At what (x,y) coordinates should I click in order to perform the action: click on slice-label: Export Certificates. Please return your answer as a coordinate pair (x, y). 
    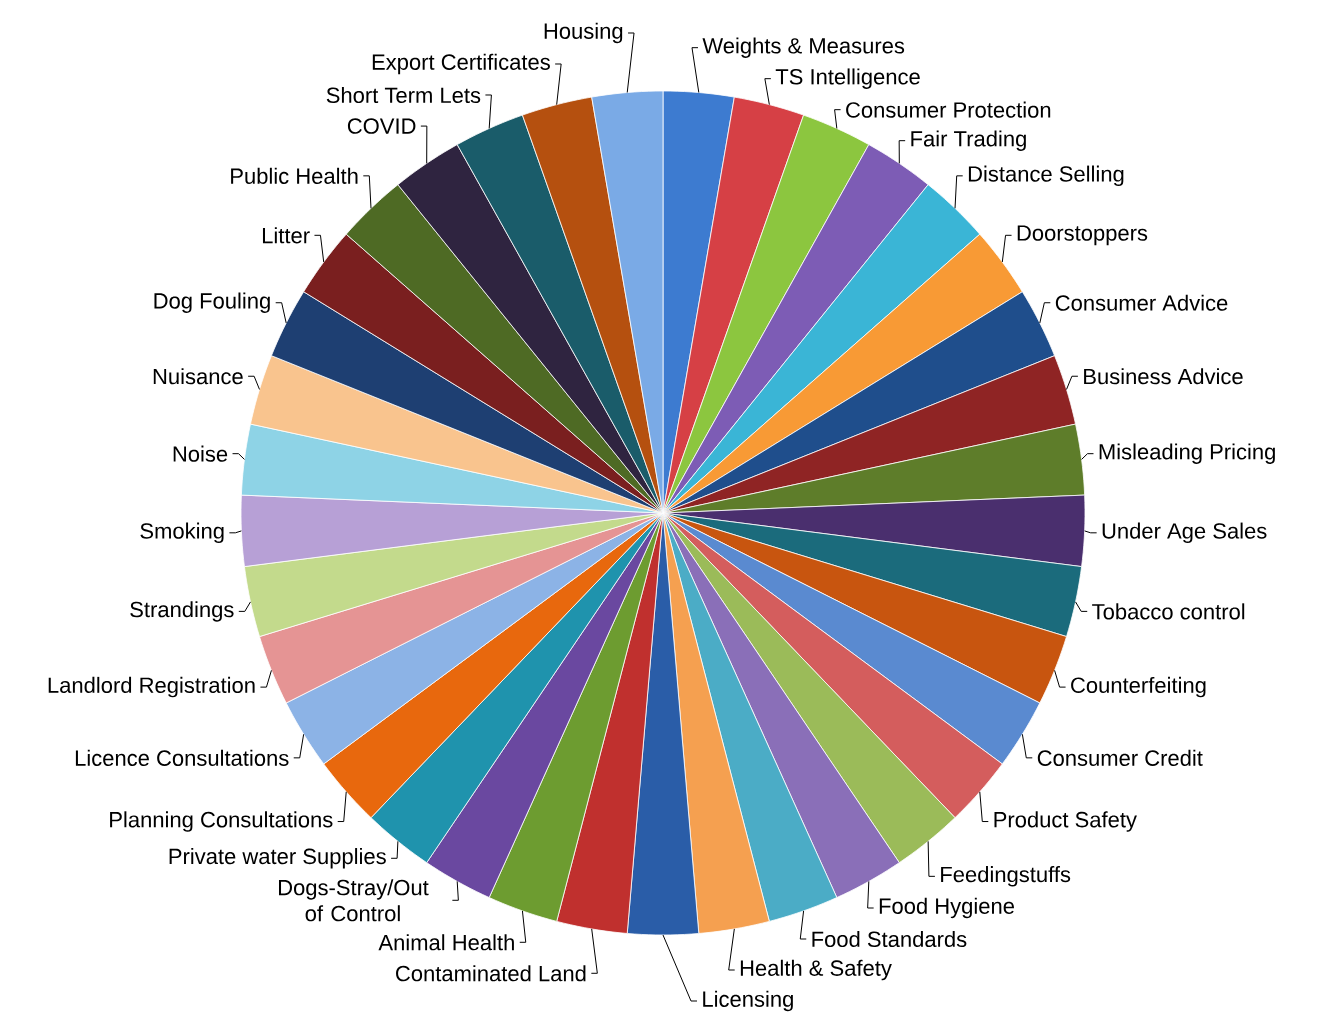
    Looking at the image, I should click on (461, 64).